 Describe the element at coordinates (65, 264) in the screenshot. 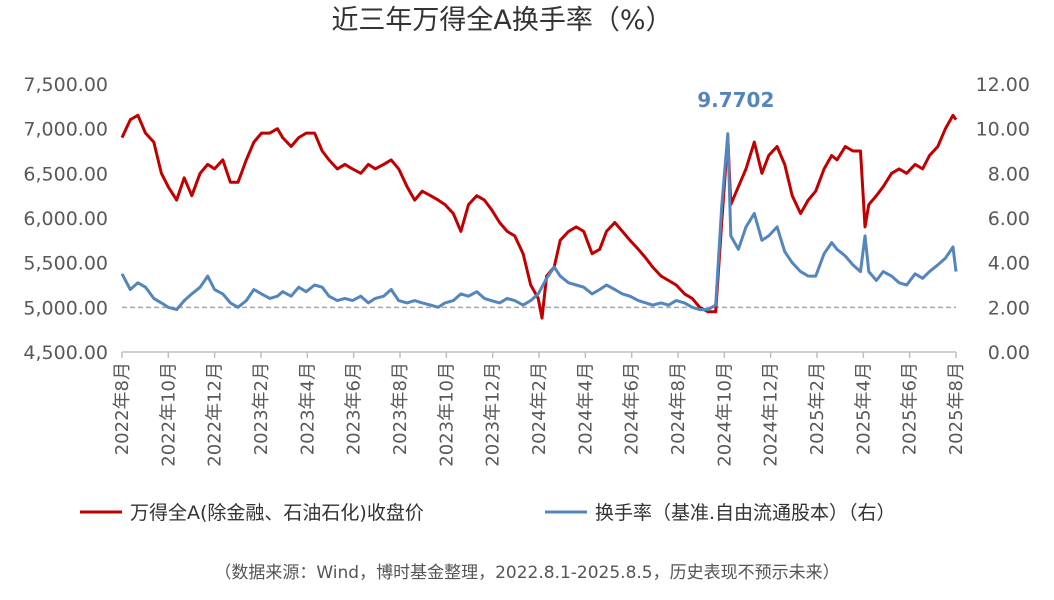

I see `left-tick-label: 5,500.00` at that location.